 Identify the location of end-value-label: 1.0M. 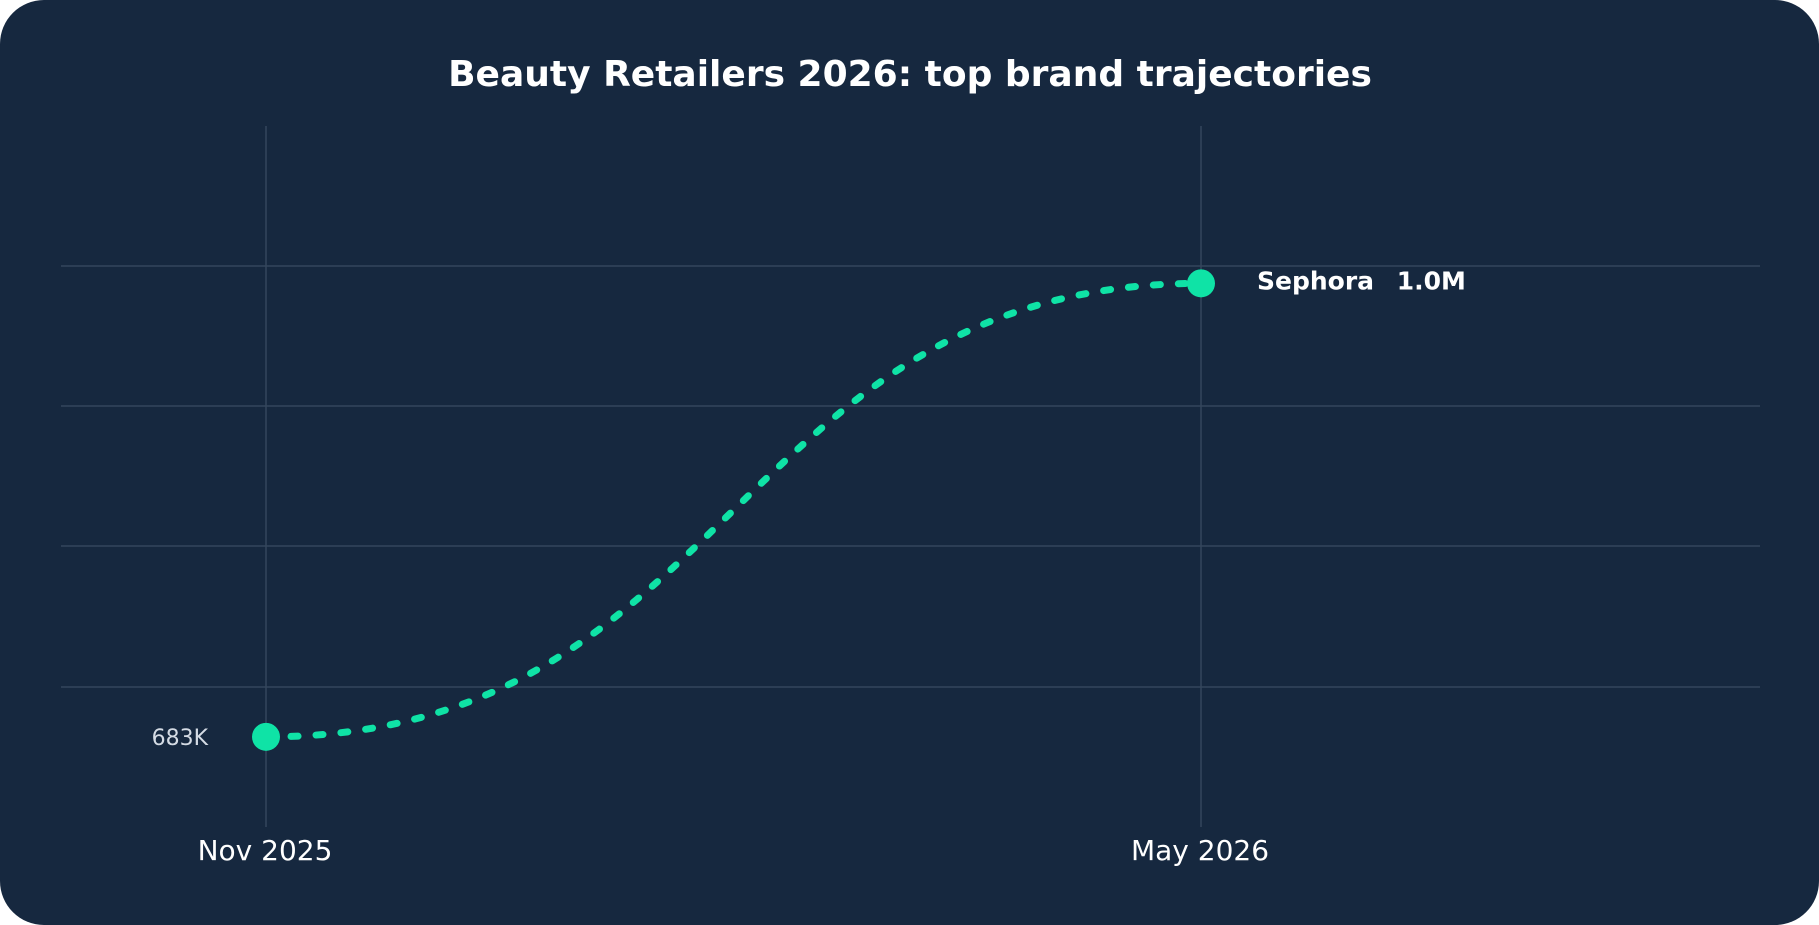
(1431, 280).